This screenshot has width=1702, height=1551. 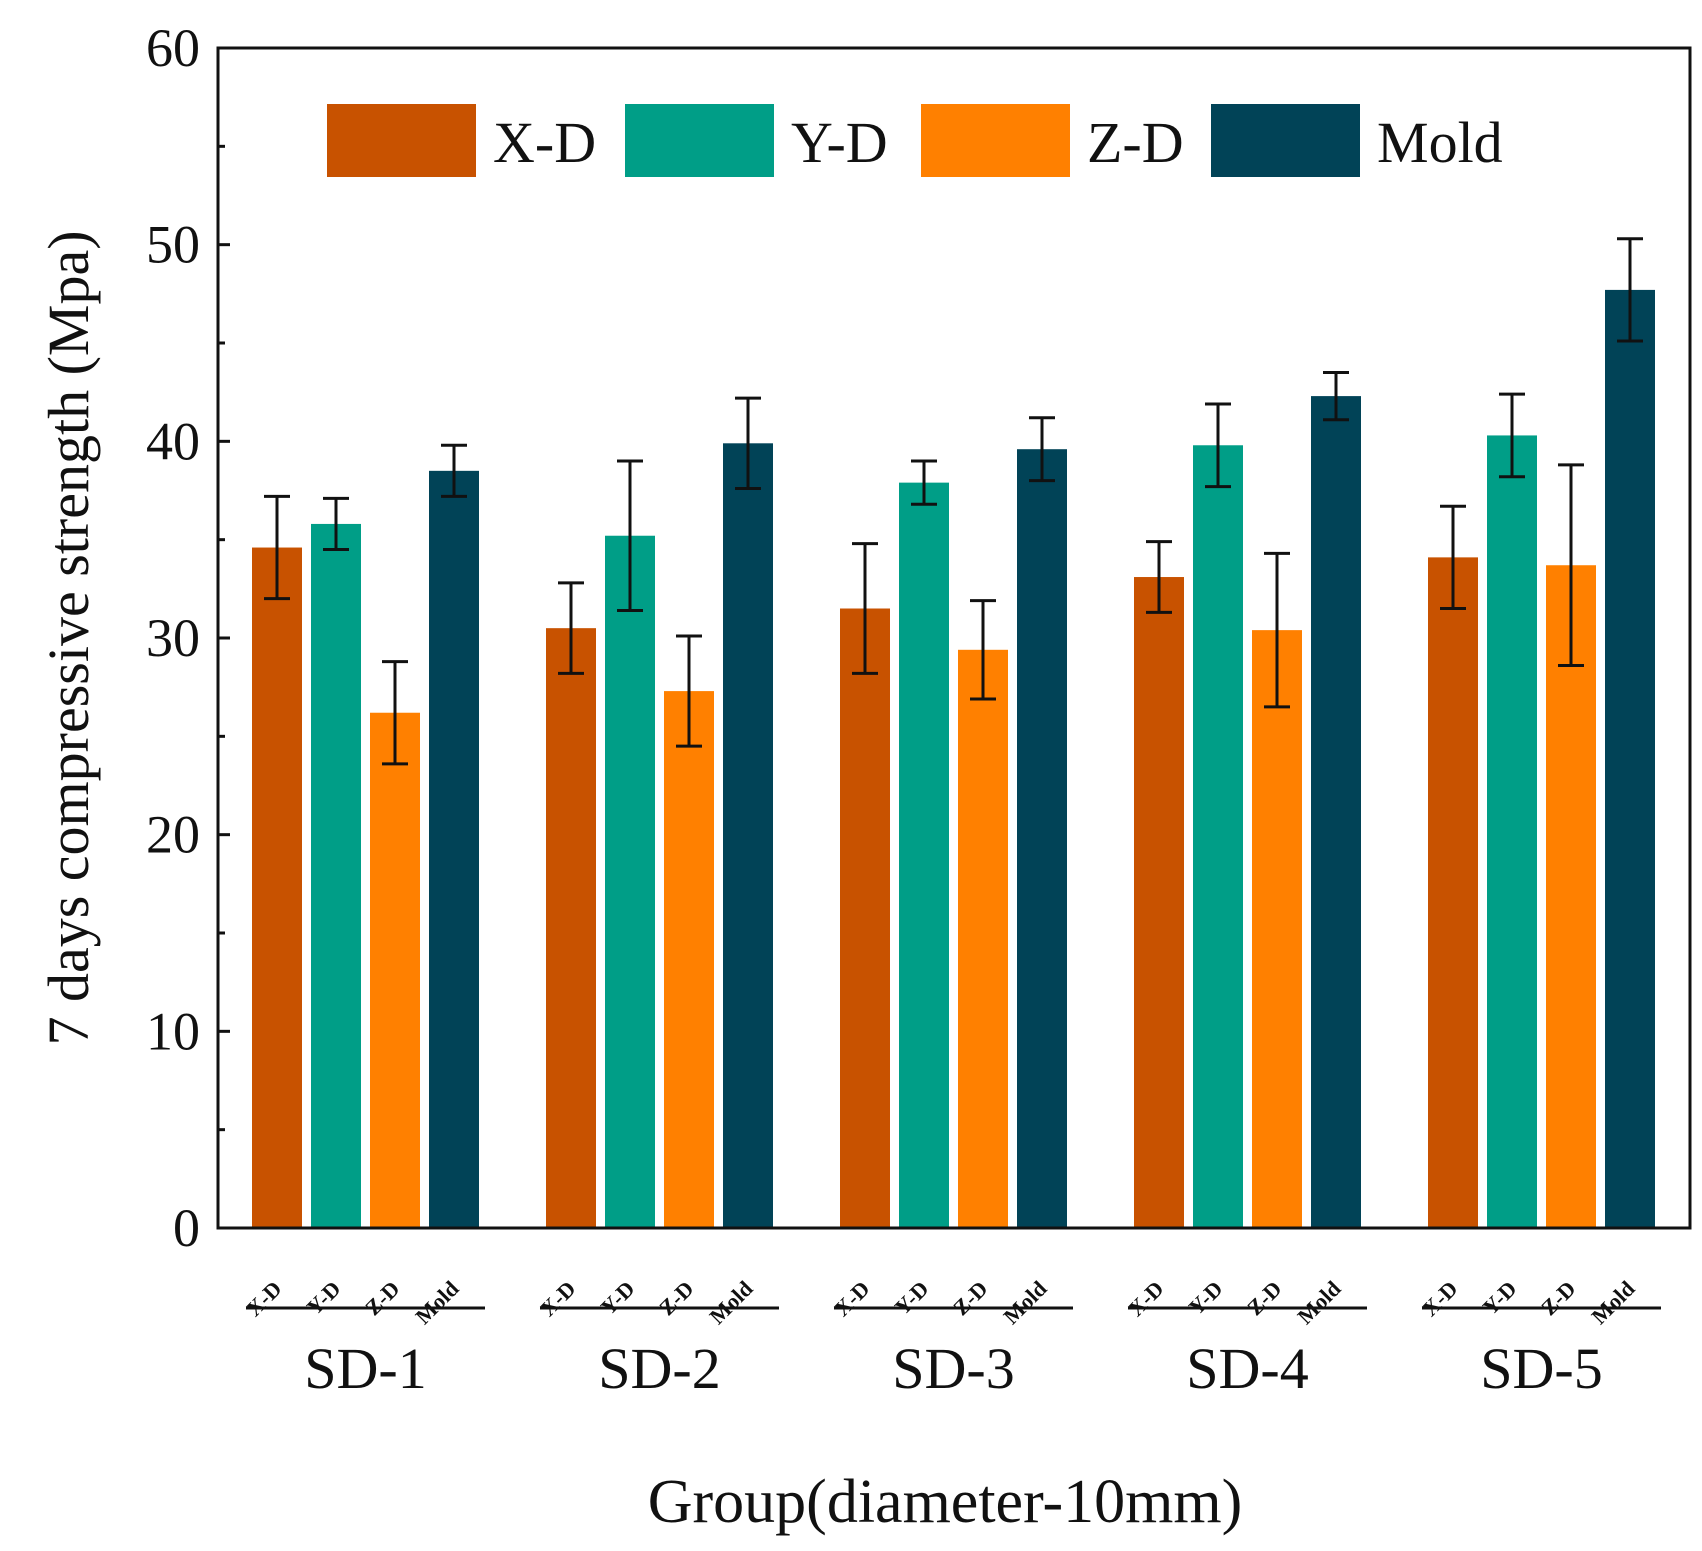 What do you see at coordinates (945, 1502) in the screenshot?
I see `x-axis-label: Group(diameter-10mm)` at bounding box center [945, 1502].